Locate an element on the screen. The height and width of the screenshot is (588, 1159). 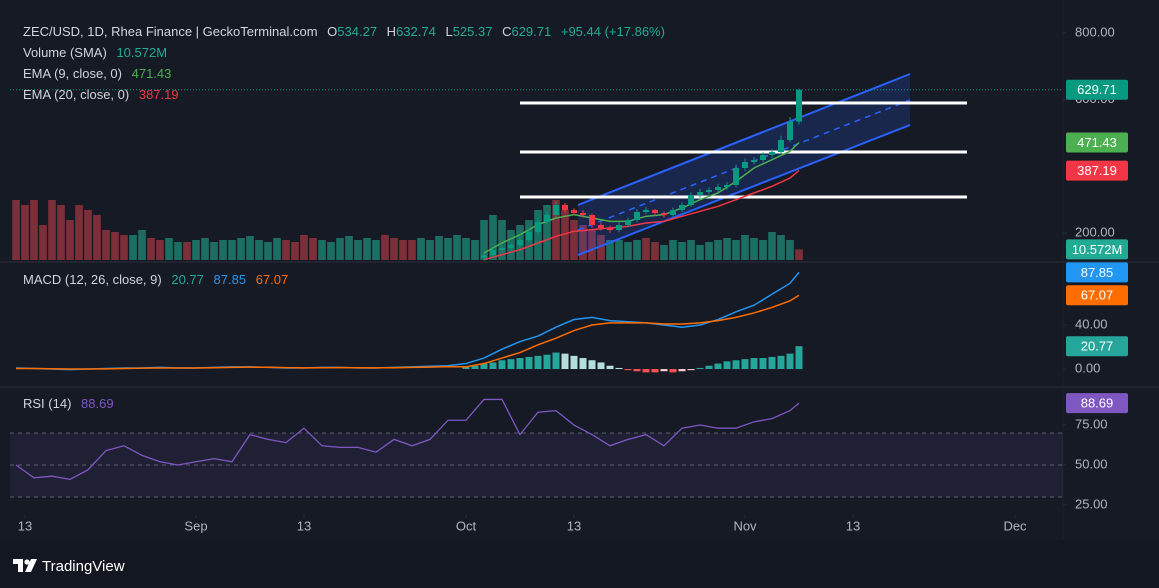
channel-top is located at coordinates (744, 139).